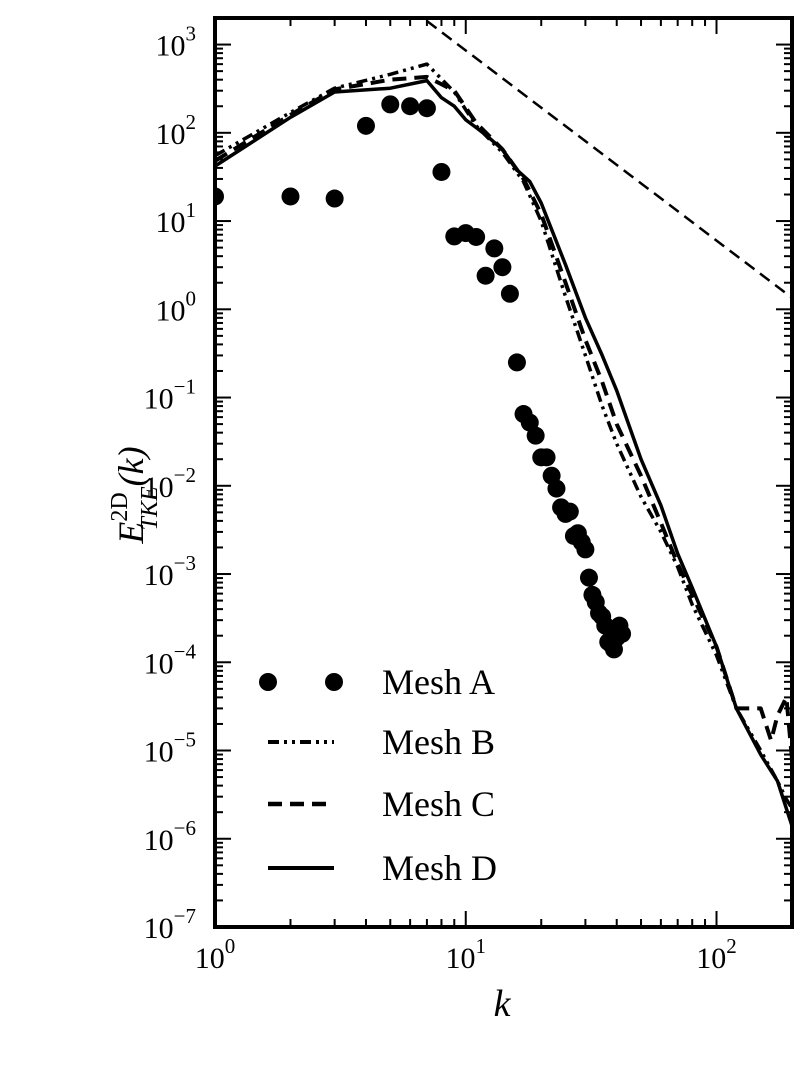  What do you see at coordinates (176, 42) in the screenshot?
I see `y-tick-label: 10³` at bounding box center [176, 42].